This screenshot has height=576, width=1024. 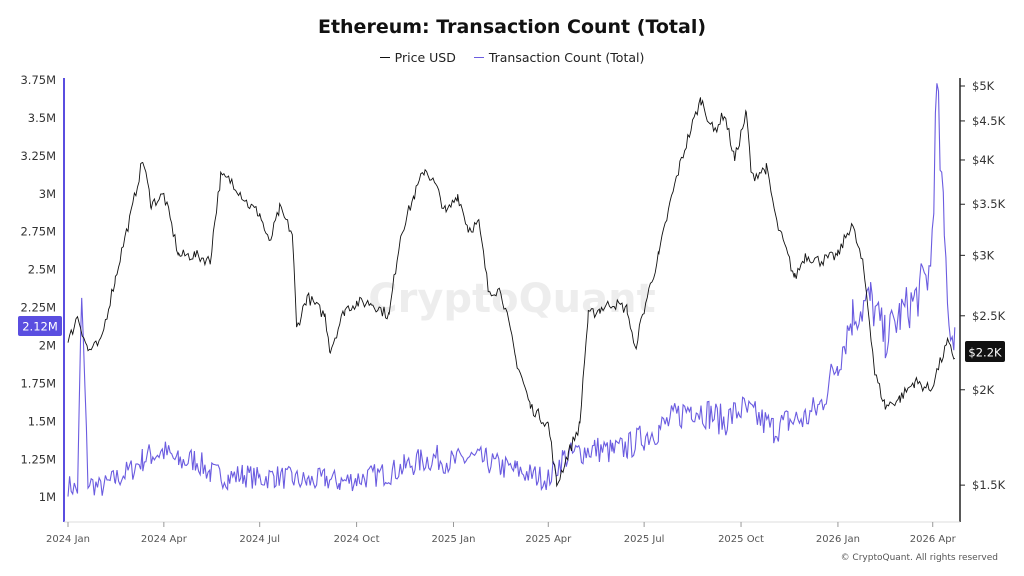 What do you see at coordinates (838, 539) in the screenshot?
I see `x-tick-label: 2026 Jan` at bounding box center [838, 539].